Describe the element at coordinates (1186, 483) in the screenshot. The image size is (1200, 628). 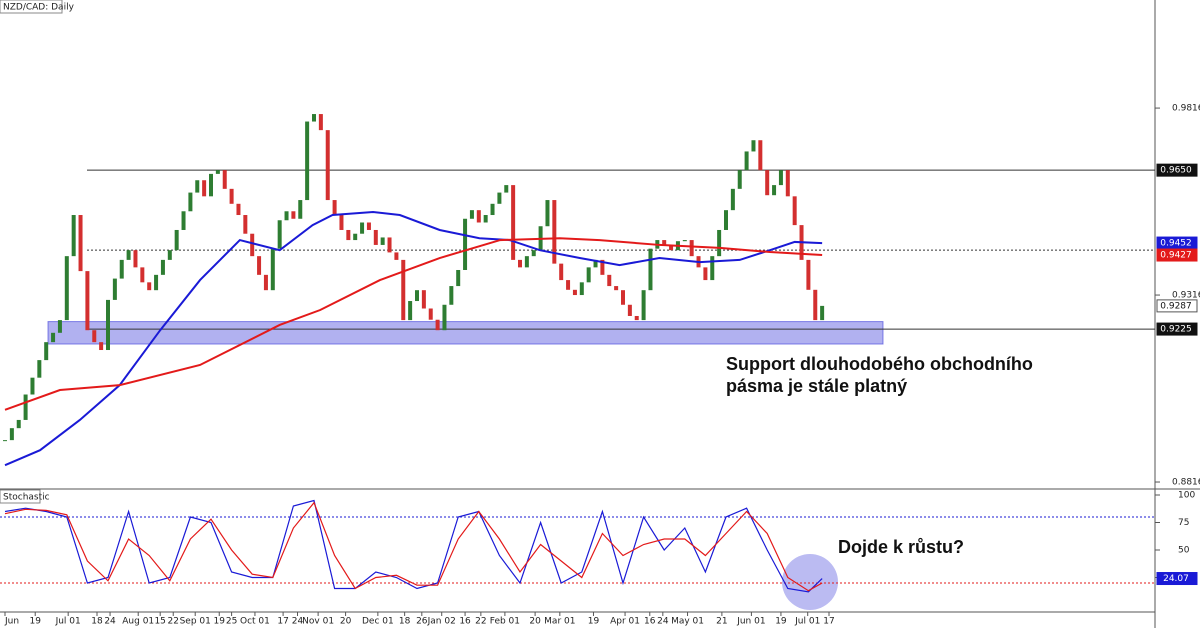
I see `y-tick-label: 0.8816` at that location.